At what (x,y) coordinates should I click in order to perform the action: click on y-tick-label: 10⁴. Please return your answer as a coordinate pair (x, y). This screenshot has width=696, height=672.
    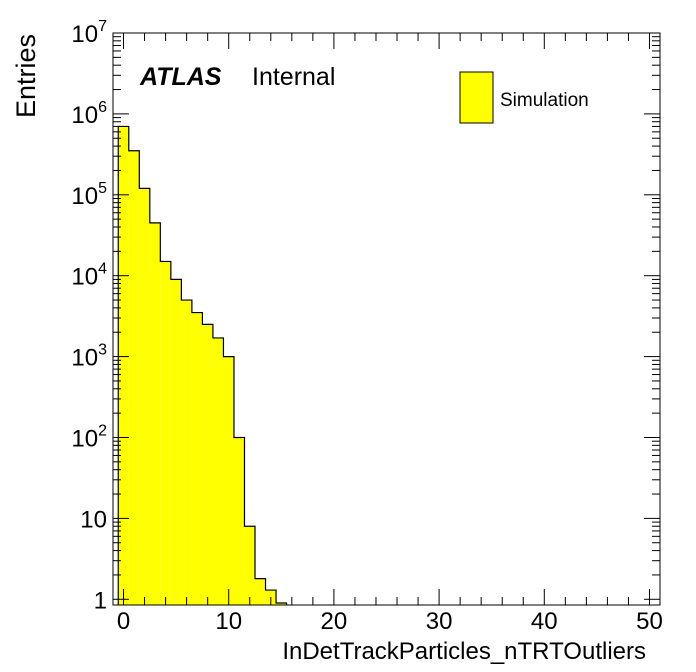
    Looking at the image, I should click on (89, 276).